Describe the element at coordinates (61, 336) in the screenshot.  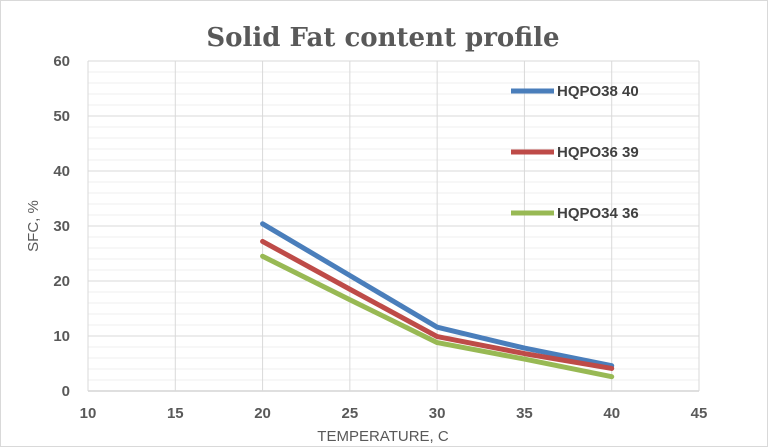
I see `y-tick-label: 10` at that location.